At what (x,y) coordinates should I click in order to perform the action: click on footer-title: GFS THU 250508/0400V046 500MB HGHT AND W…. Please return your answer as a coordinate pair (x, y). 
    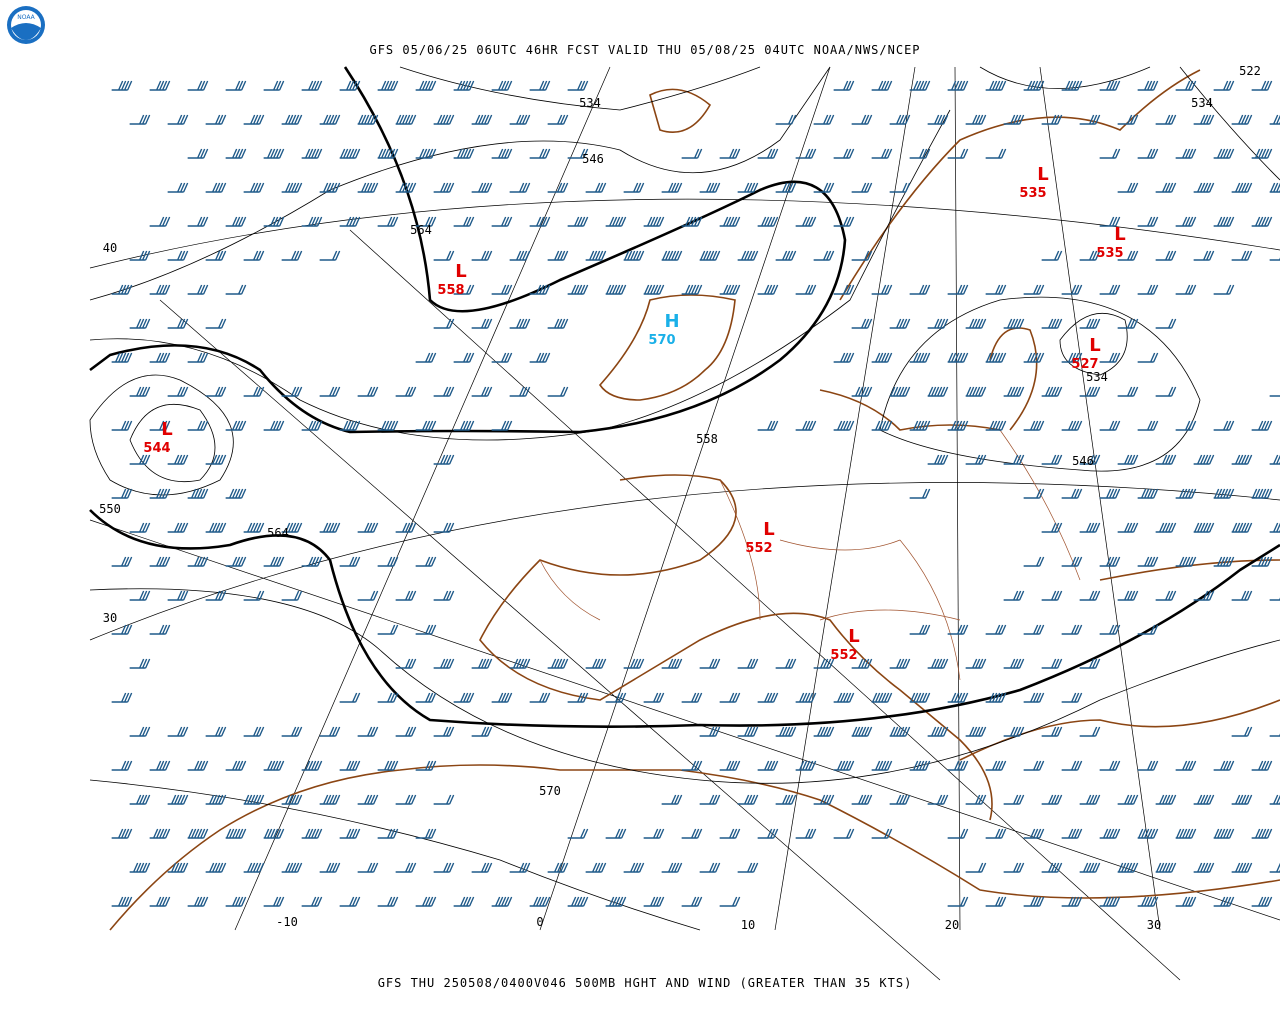
    Looking at the image, I should click on (645, 983).